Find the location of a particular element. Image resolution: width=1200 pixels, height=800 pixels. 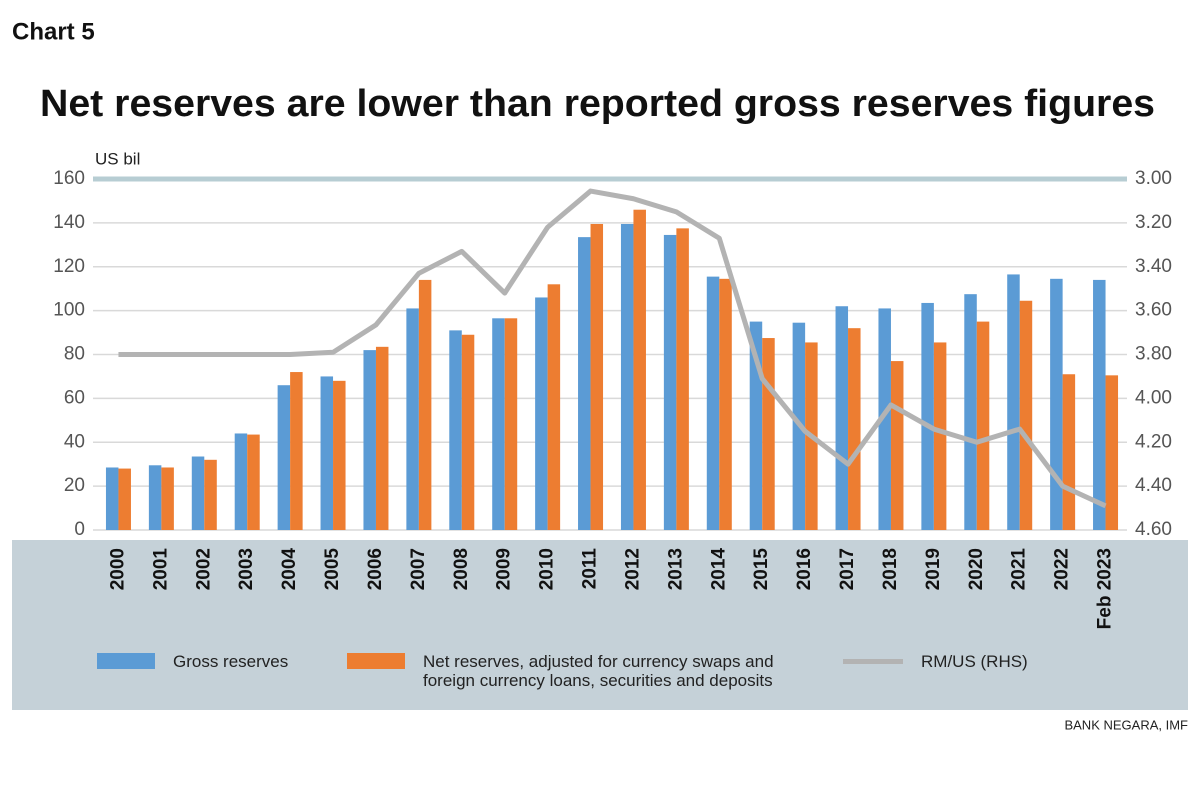

legend-label: Gross reserves is located at coordinates (231, 661).